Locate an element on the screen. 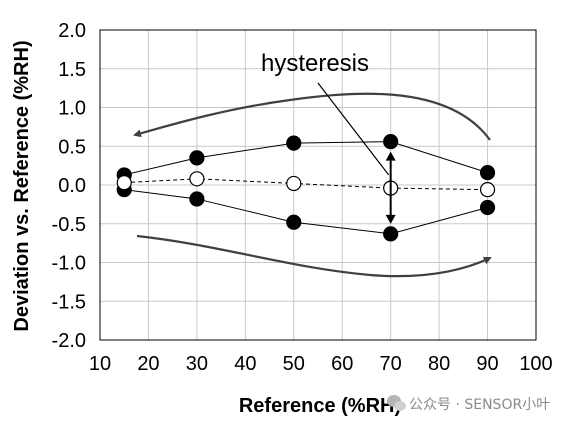 The image size is (588, 426). y-tick-label: 2.0 is located at coordinates (72, 31).